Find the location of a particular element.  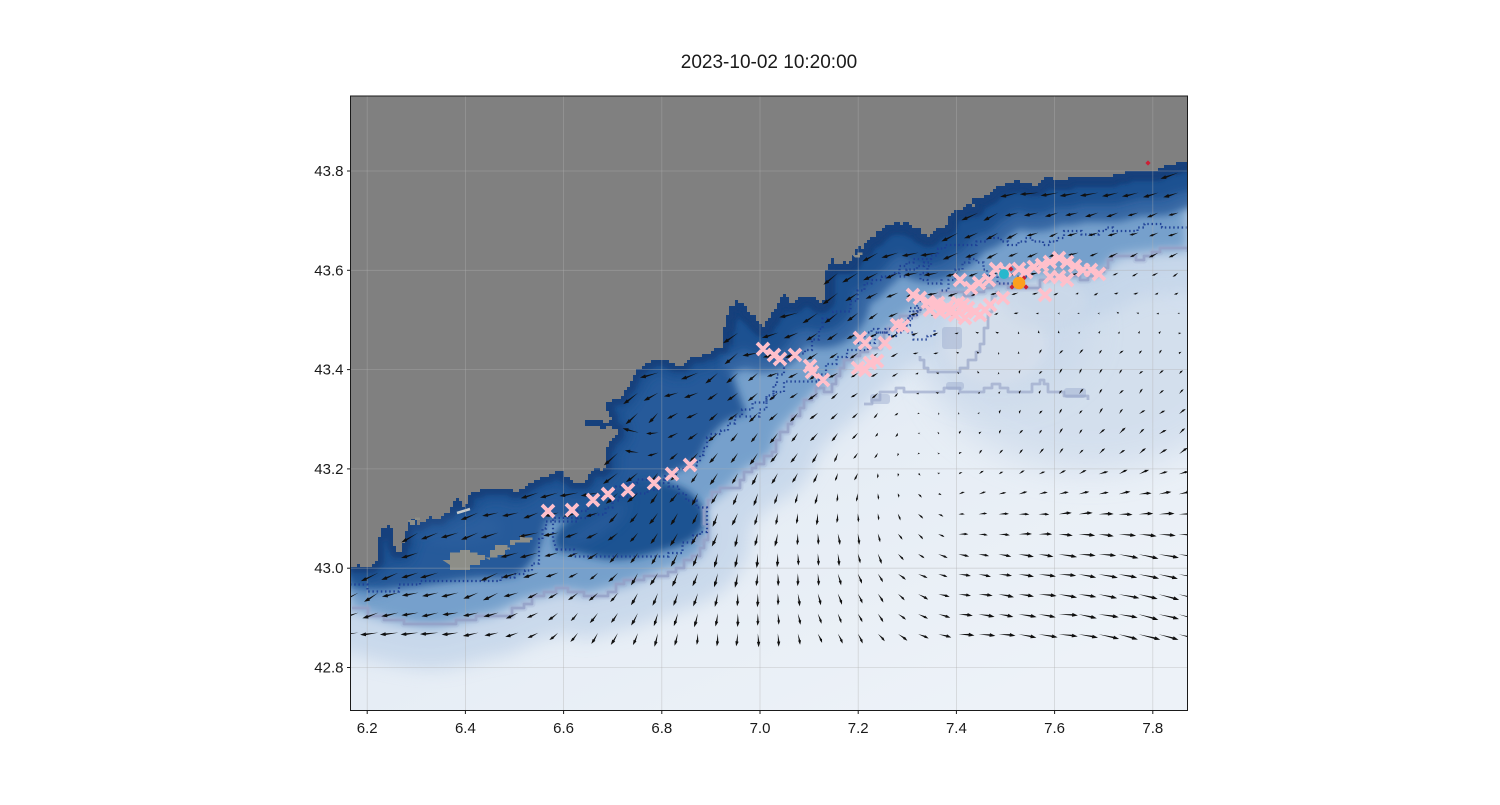

svg-text: 6.2 is located at coordinates (367, 728).